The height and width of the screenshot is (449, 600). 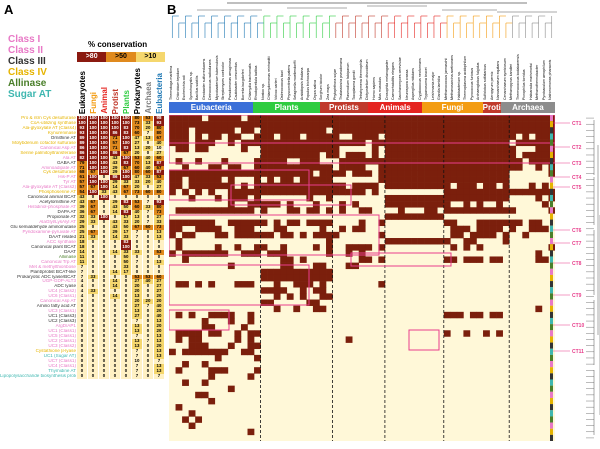 I want to click on table-cell: 50, so click(x=126, y=227).